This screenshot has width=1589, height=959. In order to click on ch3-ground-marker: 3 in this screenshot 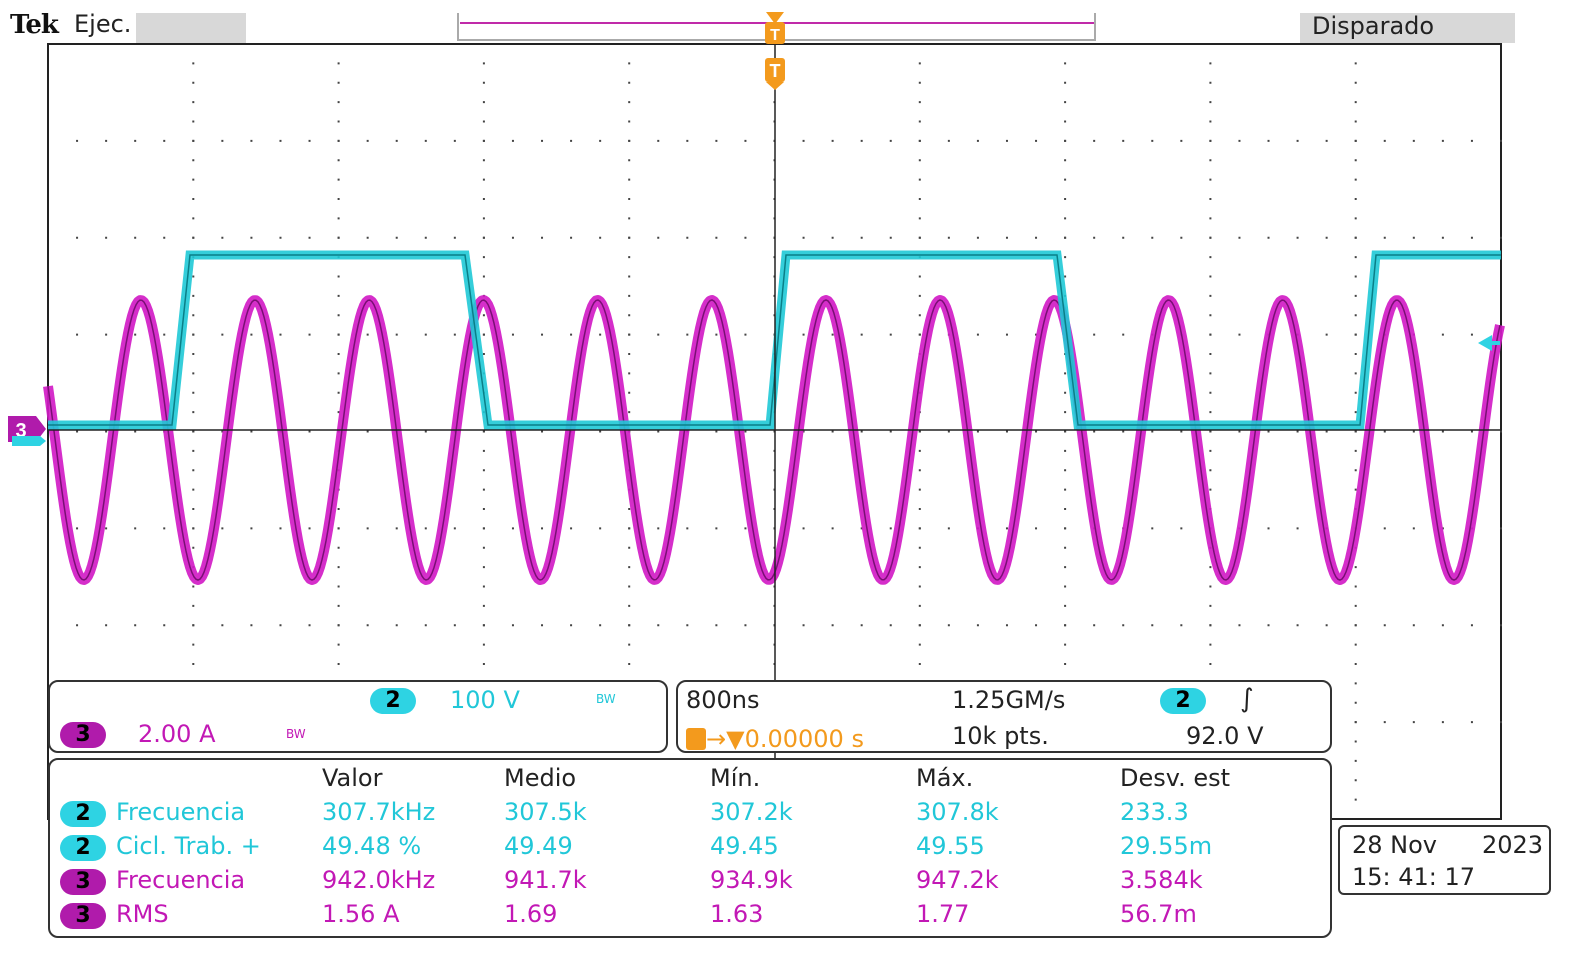, I will do `click(27, 429)`.